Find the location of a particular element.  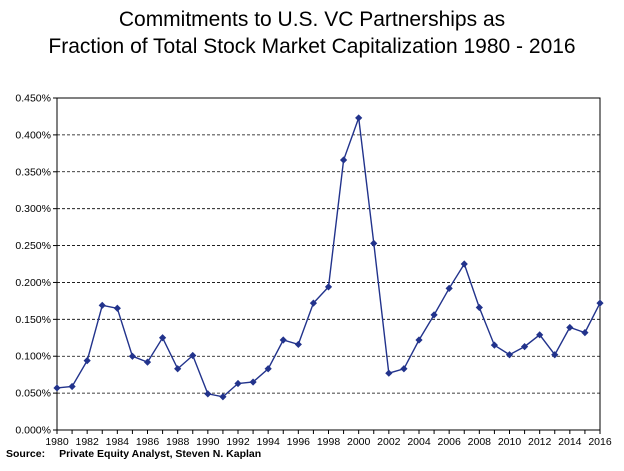

x-tick-label: 2006 is located at coordinates (449, 442).